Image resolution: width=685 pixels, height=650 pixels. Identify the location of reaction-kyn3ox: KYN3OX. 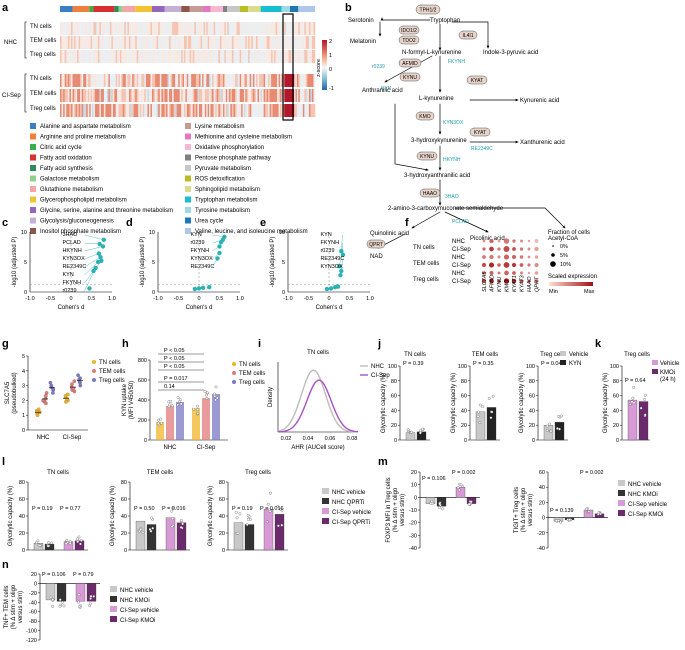
(453, 123).